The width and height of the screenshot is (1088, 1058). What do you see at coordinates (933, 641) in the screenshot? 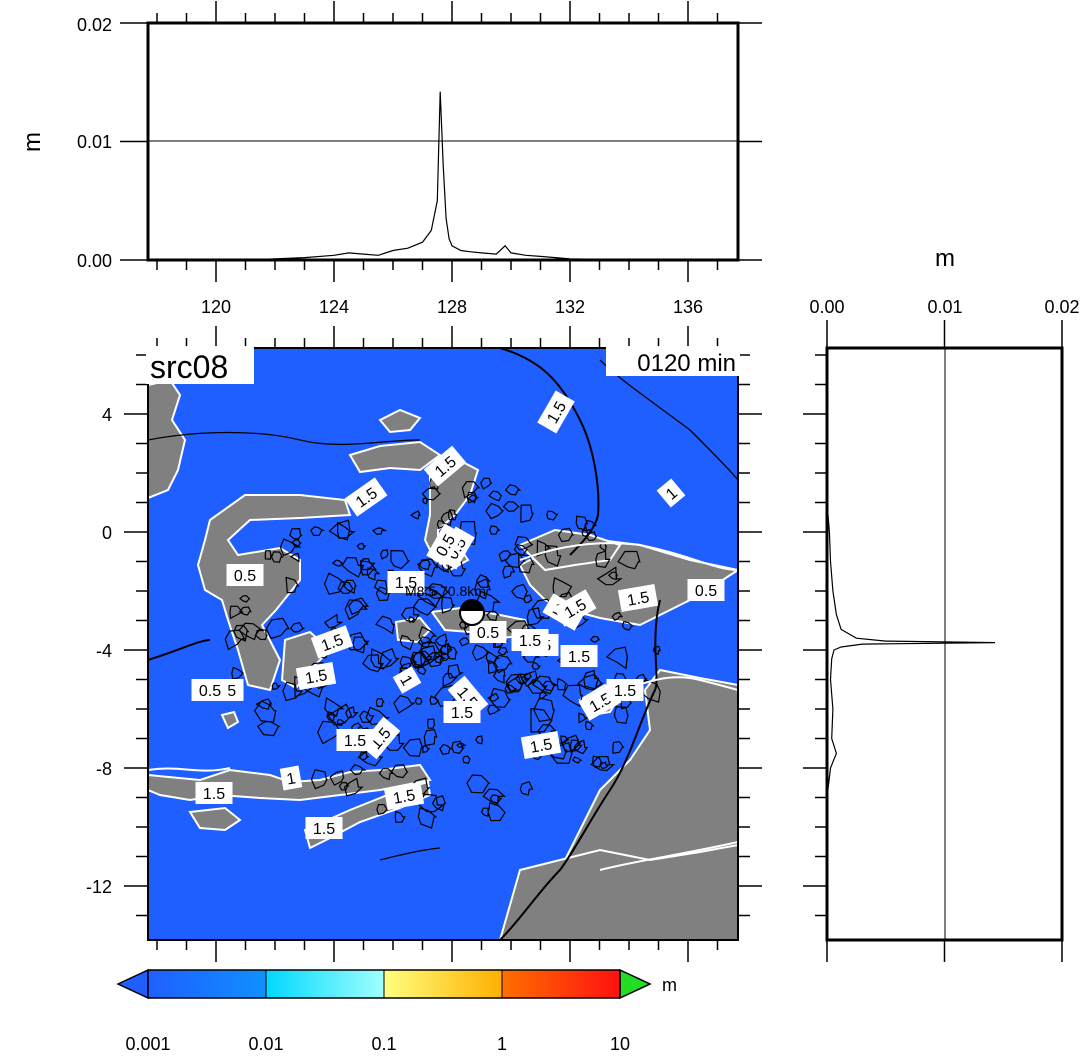
I see `side-profile-ticks` at bounding box center [933, 641].